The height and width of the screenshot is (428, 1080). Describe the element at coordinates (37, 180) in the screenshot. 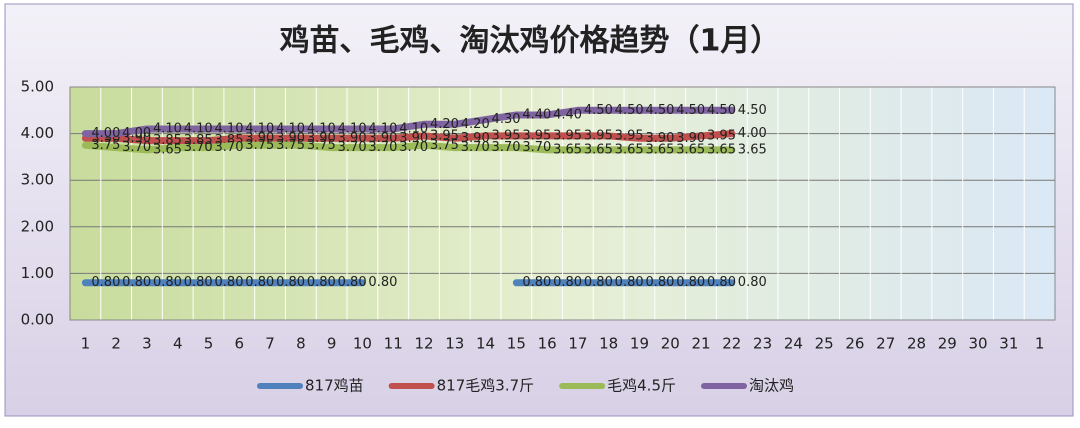

I see `y-tick-label: 3.00` at that location.